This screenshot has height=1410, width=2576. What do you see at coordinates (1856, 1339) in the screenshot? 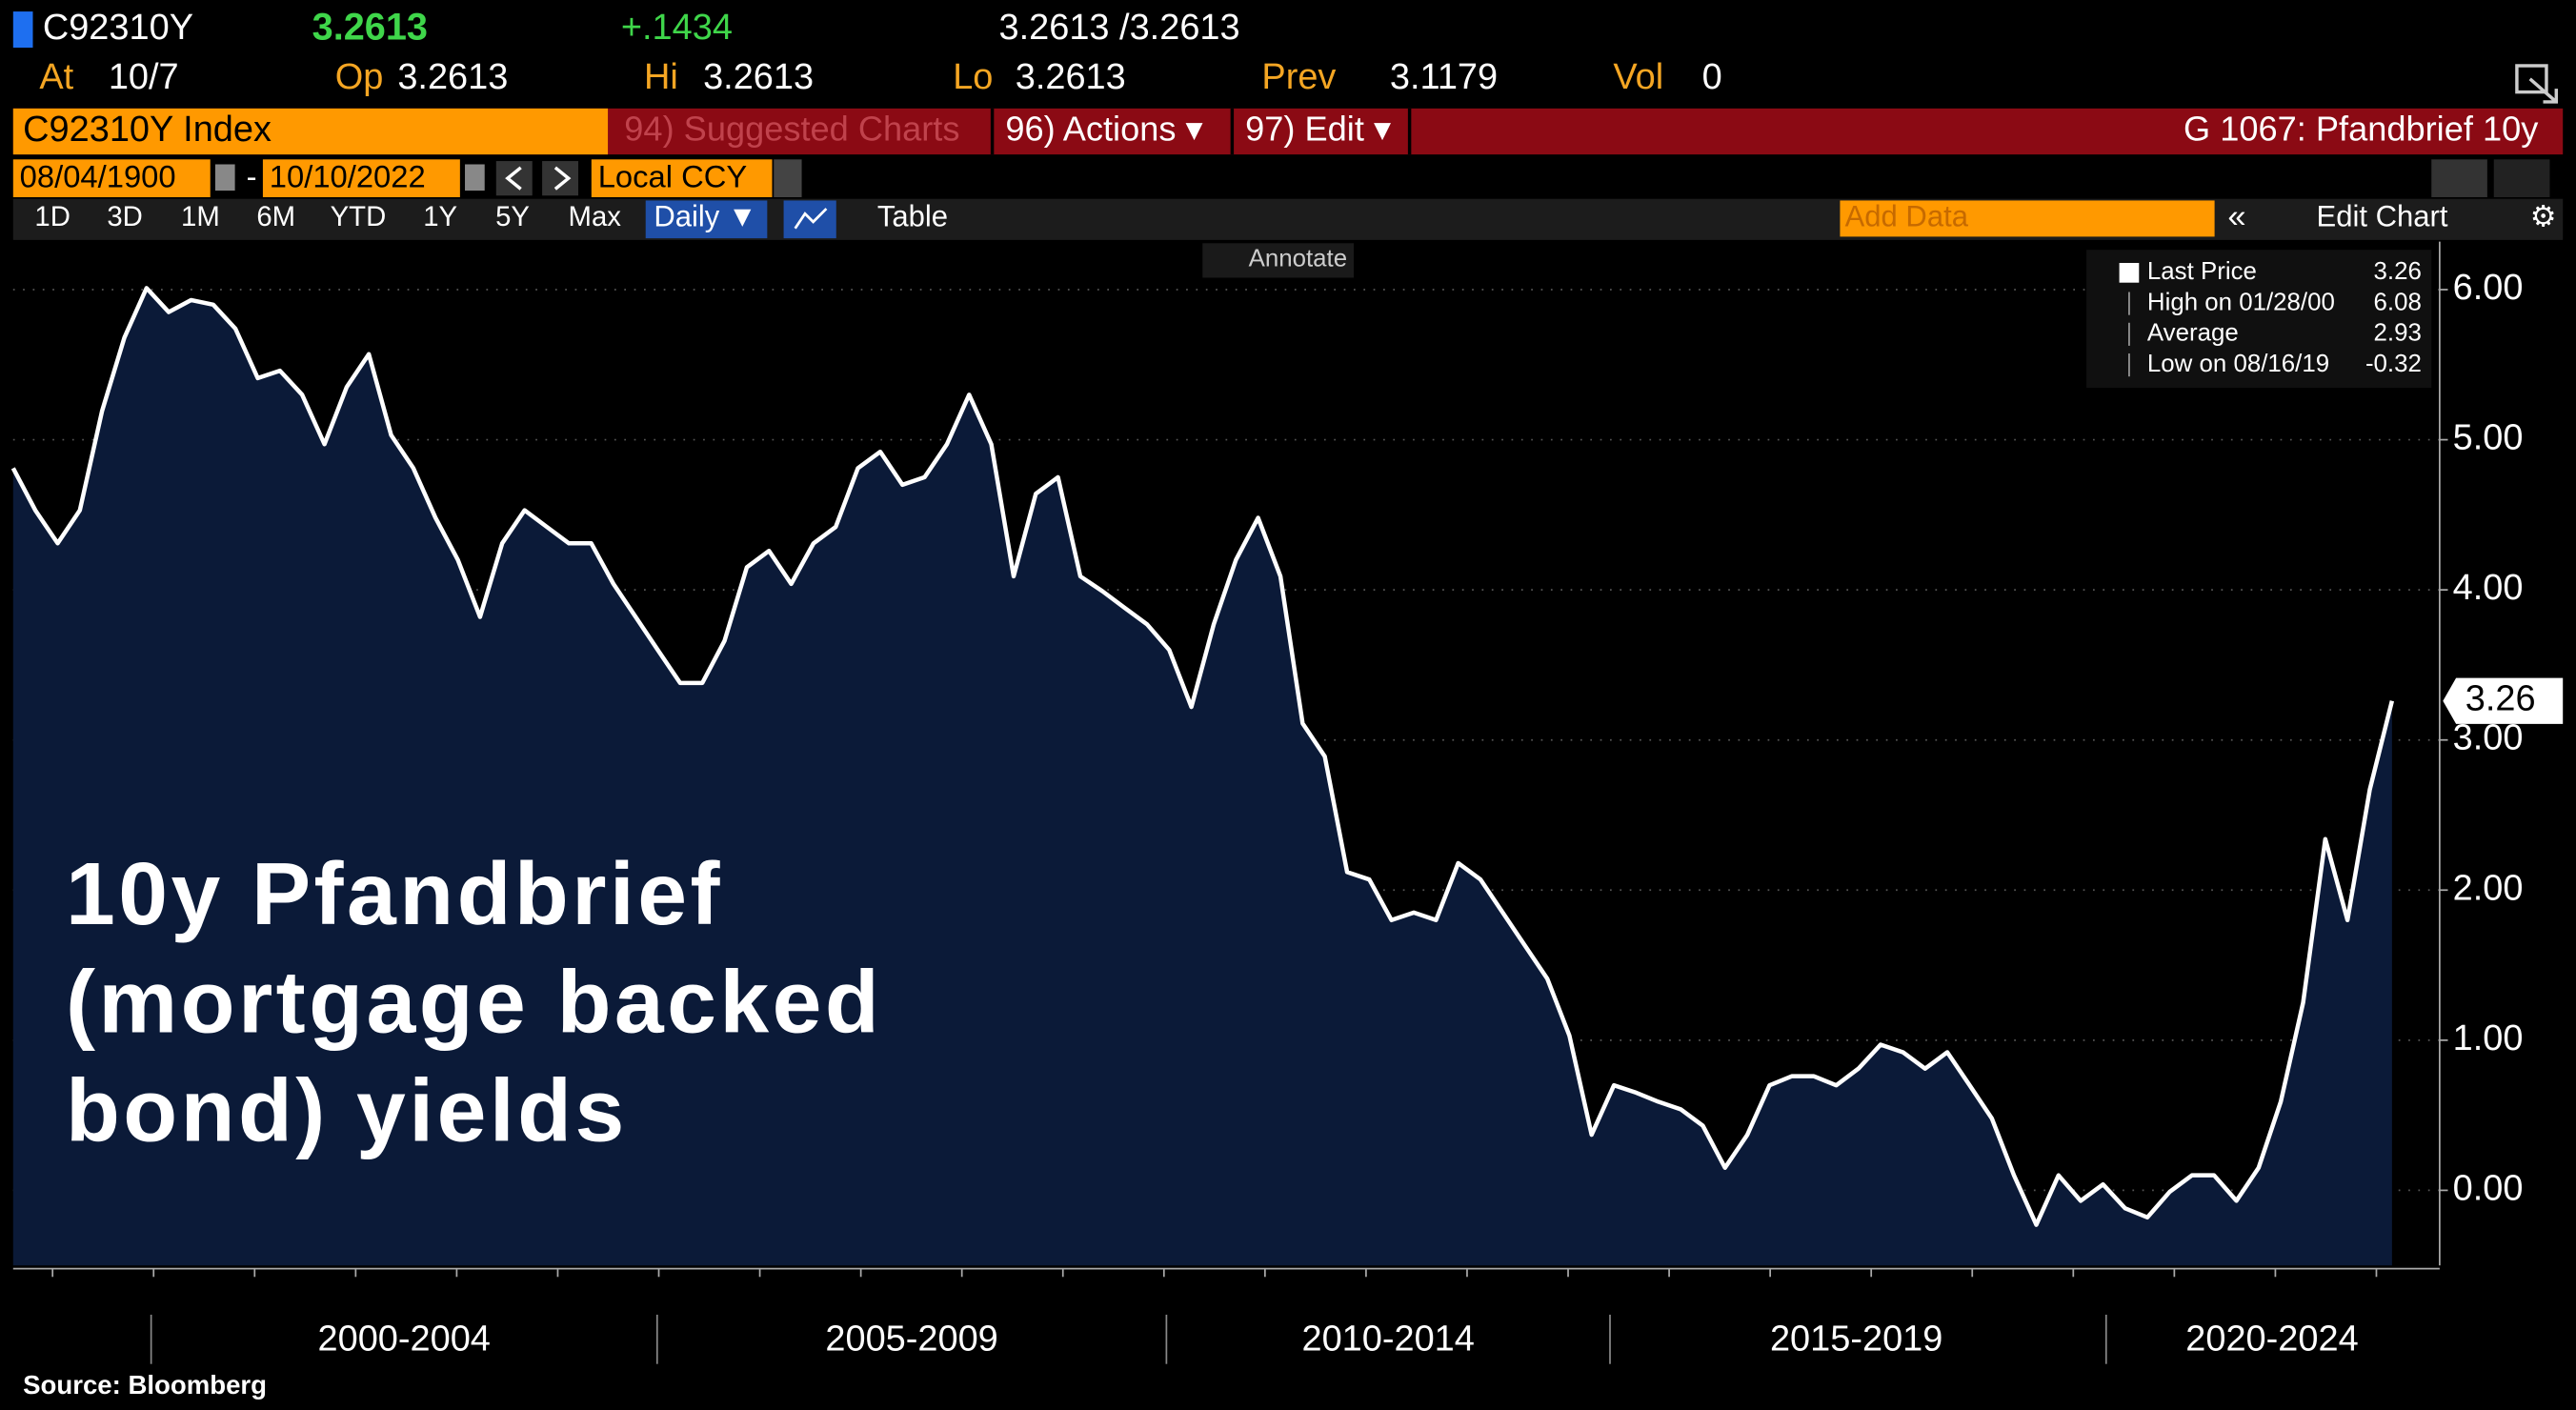
I see `x-tick-label: 2015-2019` at bounding box center [1856, 1339].